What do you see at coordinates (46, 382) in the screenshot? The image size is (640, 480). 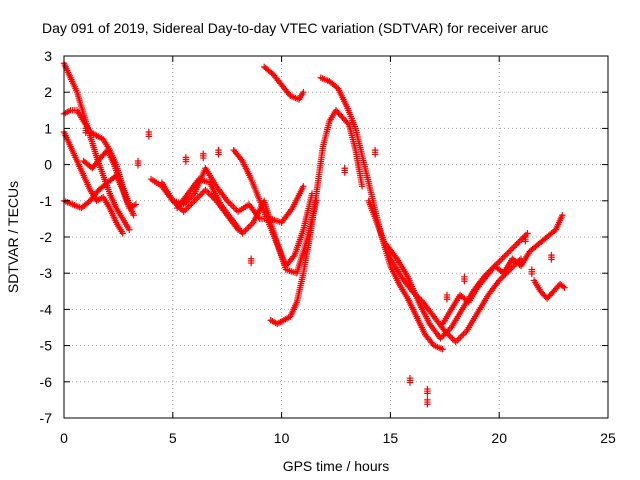 I see `y-tick-label: -6` at bounding box center [46, 382].